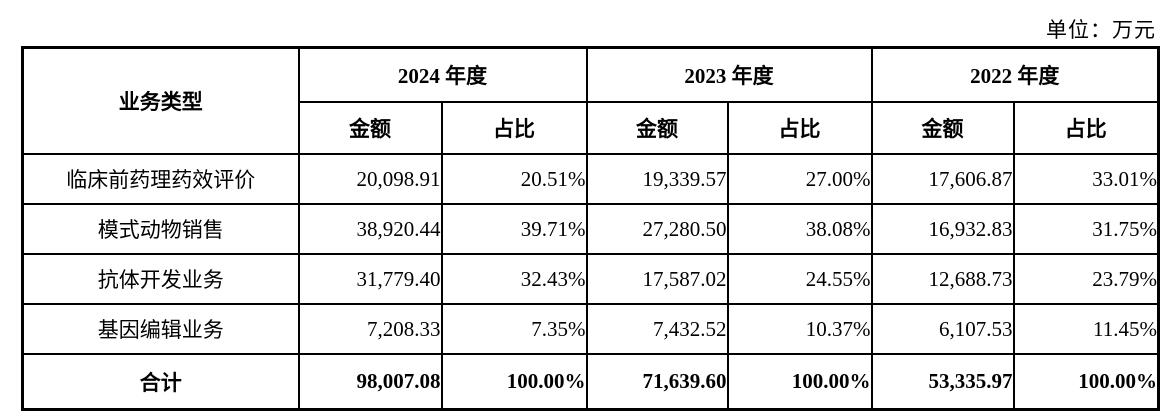 The width and height of the screenshot is (1164, 420). Describe the element at coordinates (1086, 382) in the screenshot. I see `total-ratio-2022: 100.00%` at that location.